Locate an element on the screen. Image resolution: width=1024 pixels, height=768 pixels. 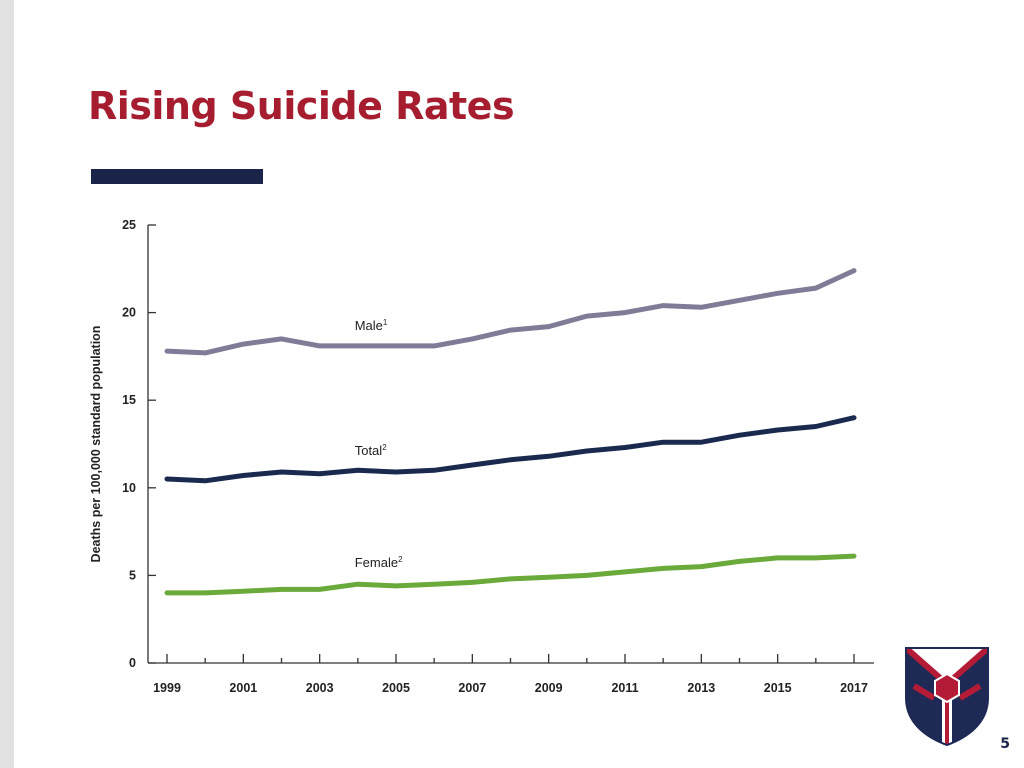
x-tick-label: 2007 is located at coordinates (472, 688).